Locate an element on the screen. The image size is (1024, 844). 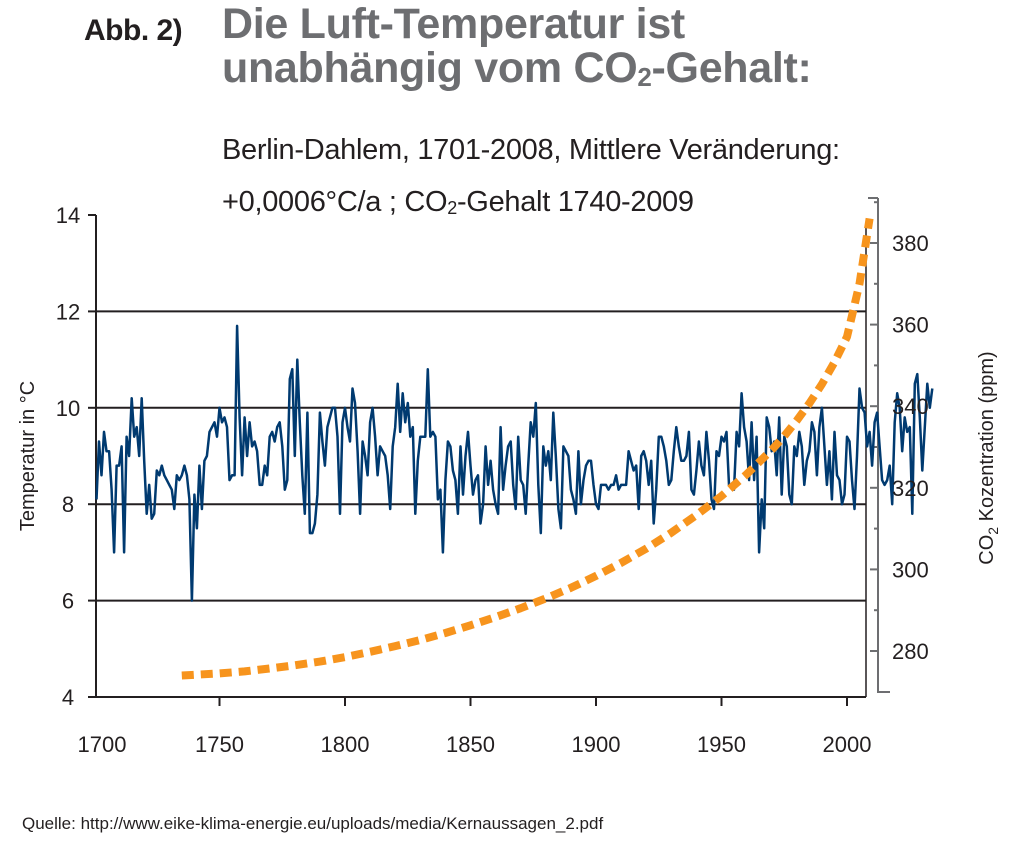
y-tick-label-left: 8 is located at coordinates (68, 504).